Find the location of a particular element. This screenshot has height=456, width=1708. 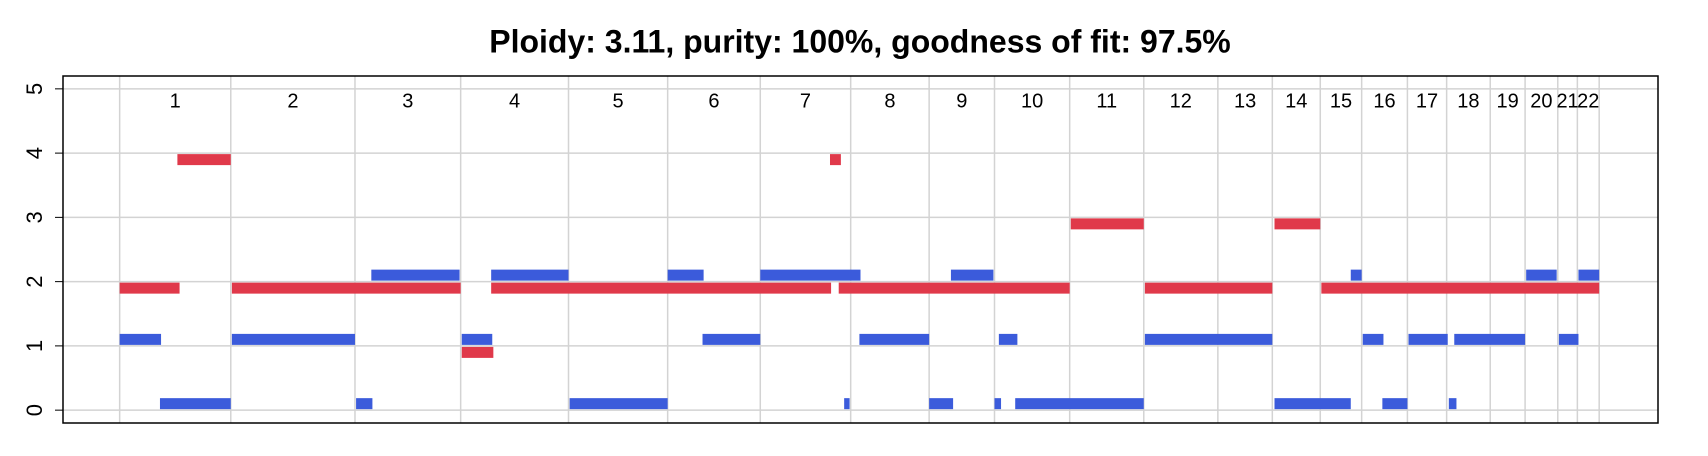

chromosome-label: 15 is located at coordinates (1341, 101).